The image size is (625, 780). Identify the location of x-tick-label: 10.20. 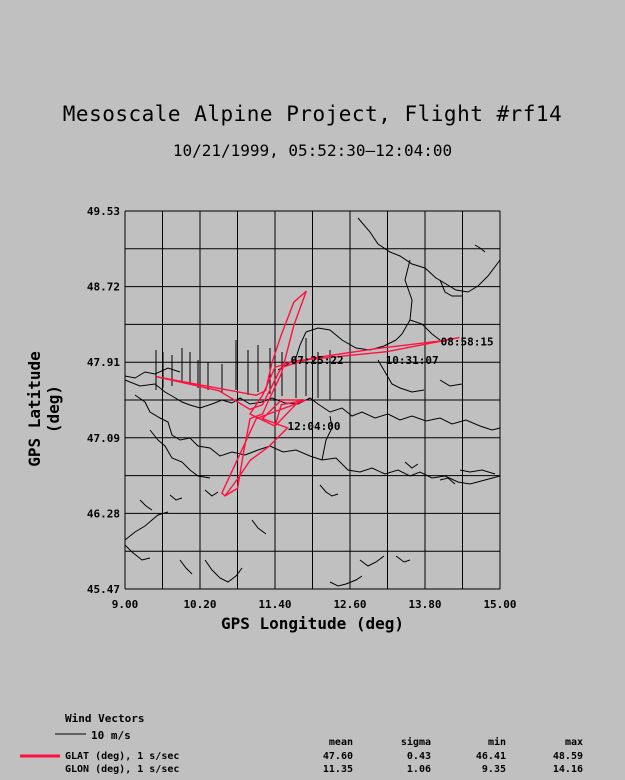
(199, 604).